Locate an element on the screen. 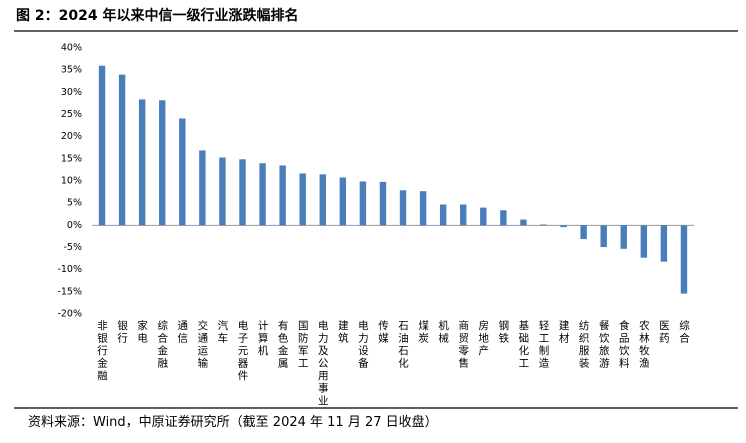  x-tick-label: 商贸零售 is located at coordinates (463, 344).